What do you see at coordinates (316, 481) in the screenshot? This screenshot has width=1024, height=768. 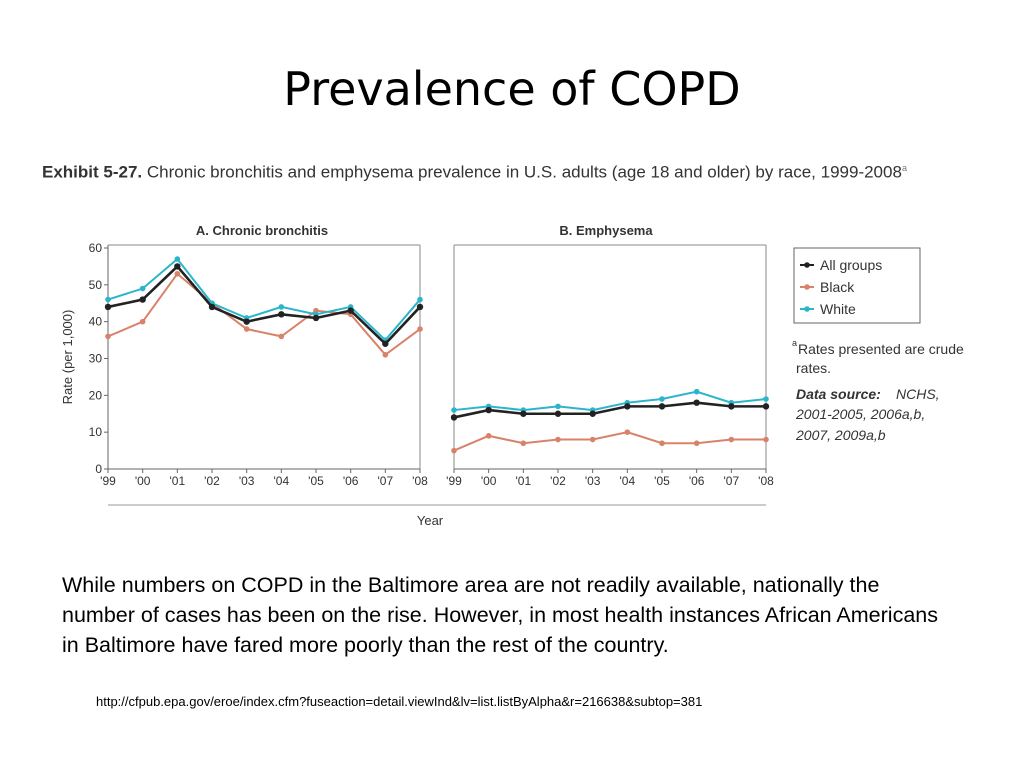 I see `panel-a-x-tick-label: '05` at bounding box center [316, 481].